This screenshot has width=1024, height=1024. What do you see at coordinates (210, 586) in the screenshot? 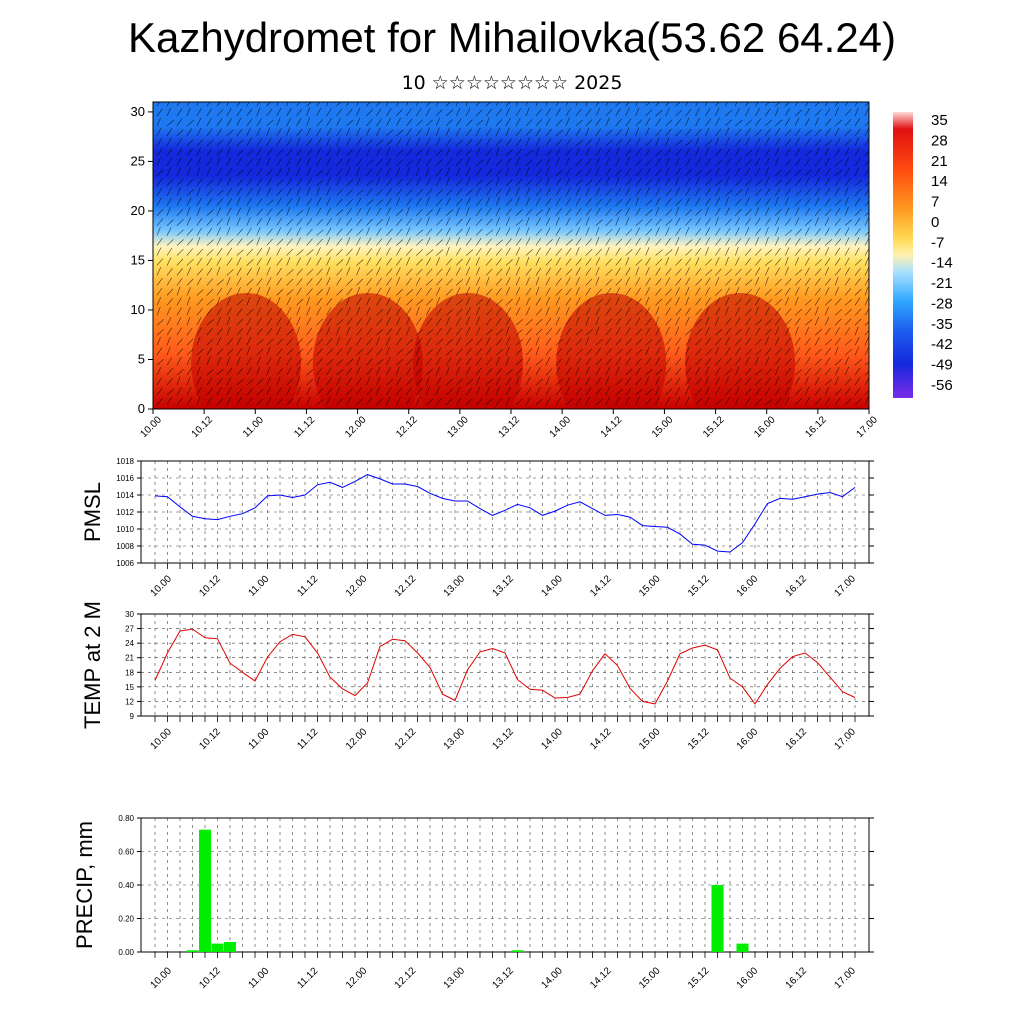
I see `pmsl-xtick-label: 10.12` at bounding box center [210, 586].